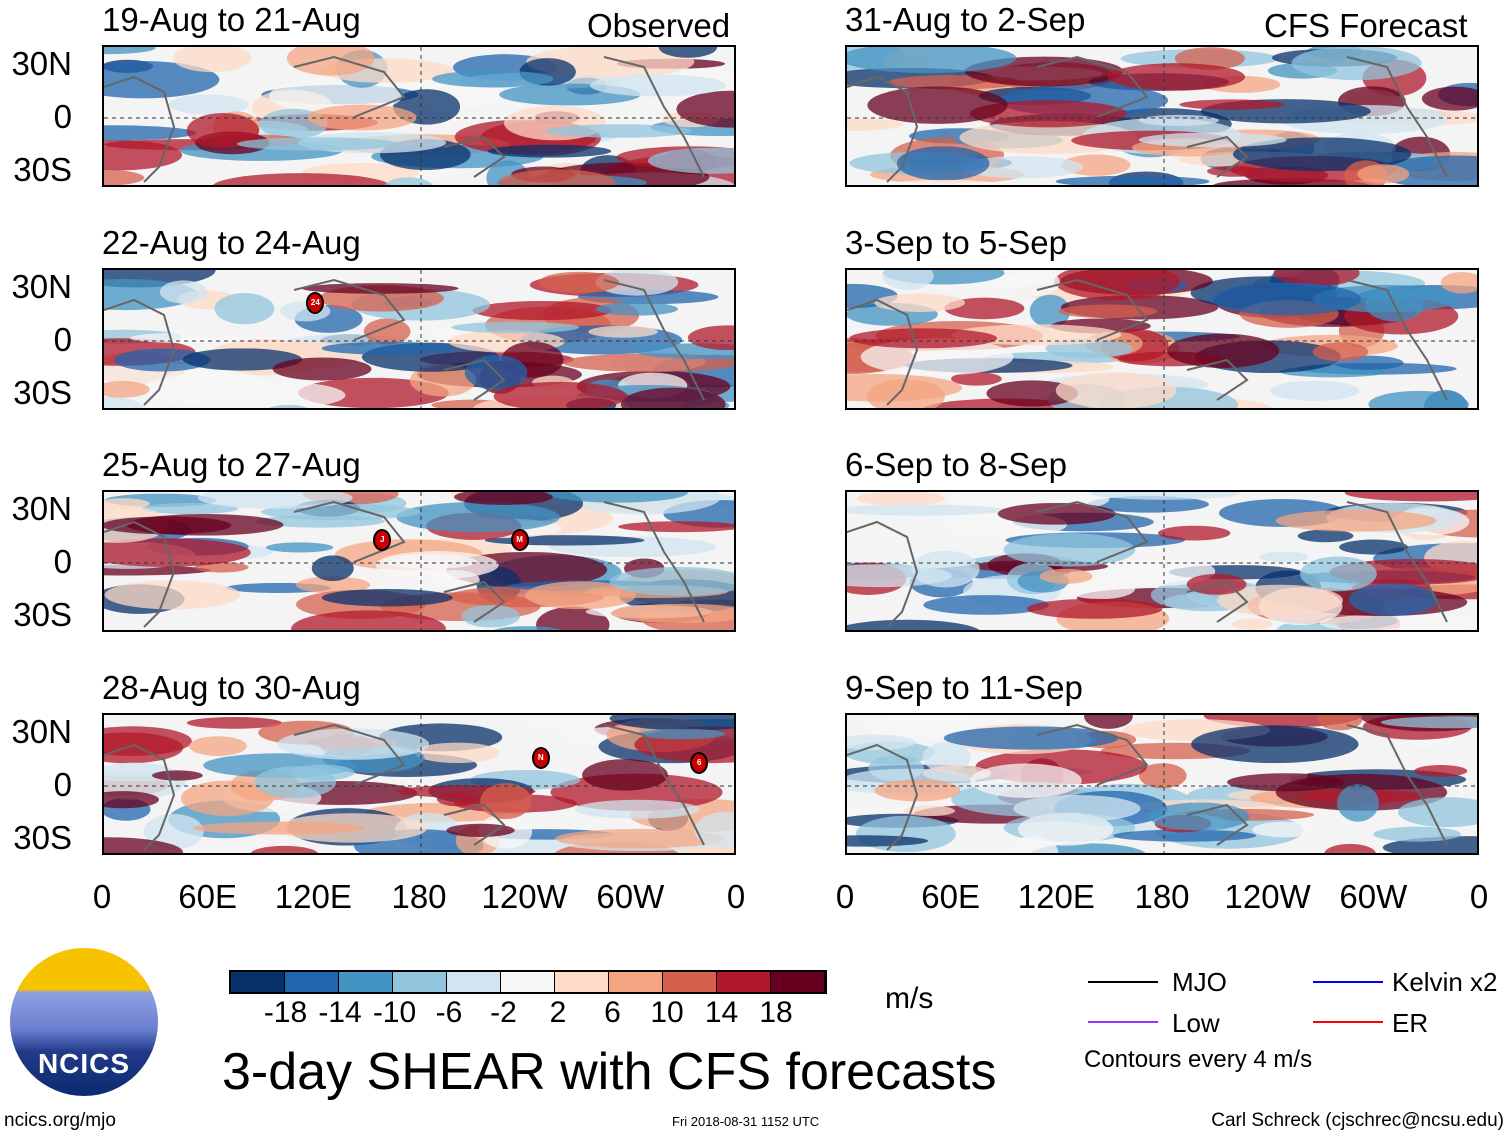 The height and width of the screenshot is (1137, 1510). What do you see at coordinates (394, 1012) in the screenshot?
I see `colorbar-tick: -10` at bounding box center [394, 1012].